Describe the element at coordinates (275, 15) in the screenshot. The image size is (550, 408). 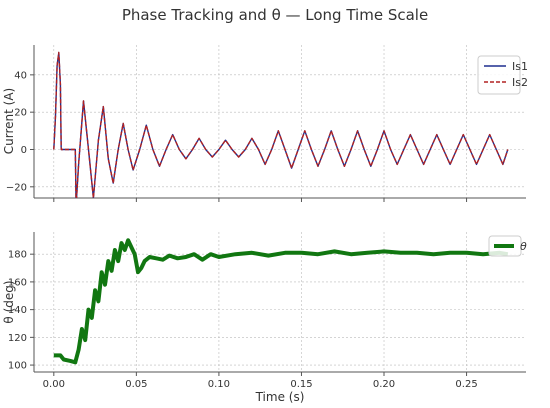
I see `figure-title: Phase Tracking and θ — Long Time Scale` at that location.